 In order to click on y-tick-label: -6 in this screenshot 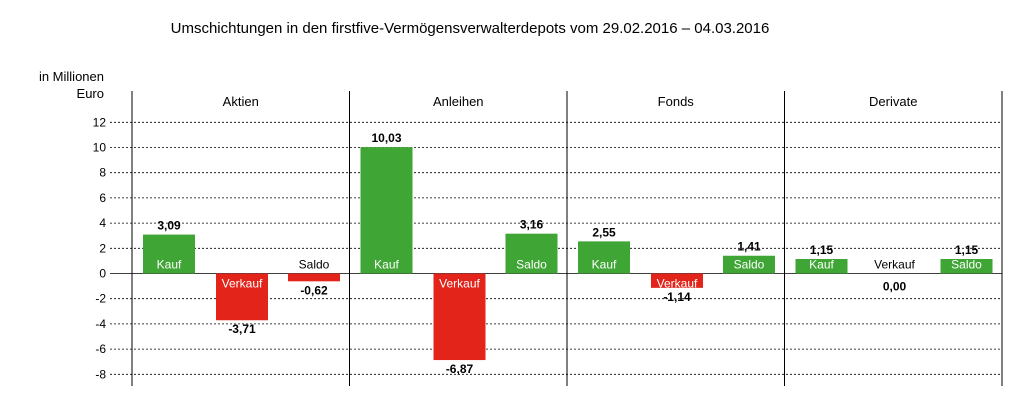, I will do `click(100, 349)`.